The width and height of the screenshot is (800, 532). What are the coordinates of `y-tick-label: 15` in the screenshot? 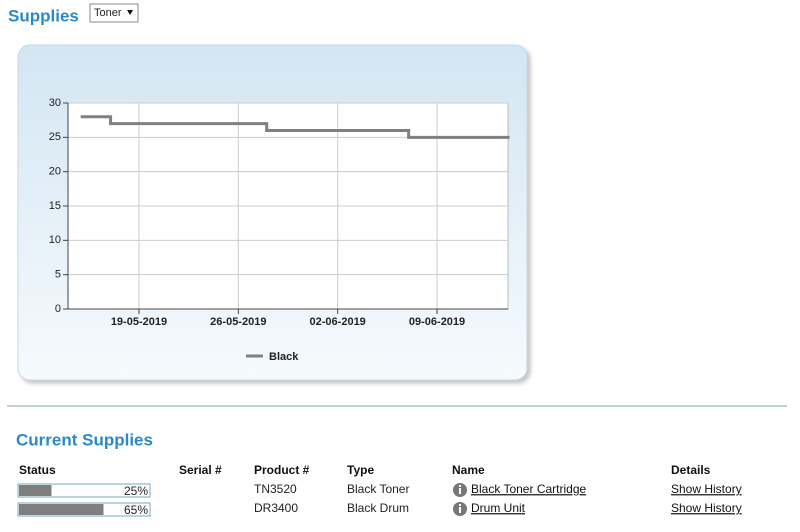 It's located at (55, 206).